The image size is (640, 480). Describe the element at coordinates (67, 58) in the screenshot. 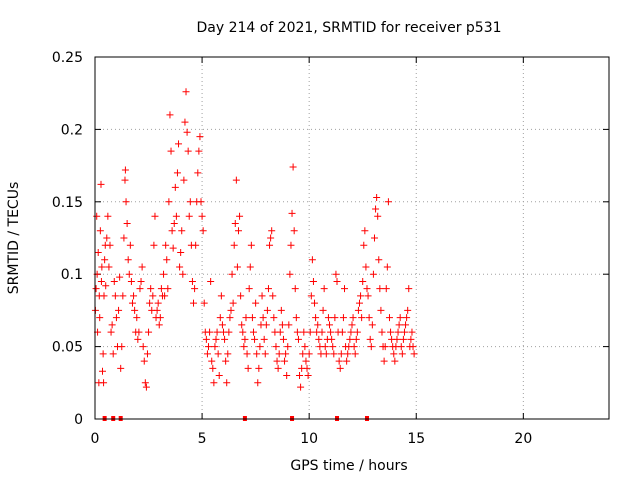

I see `y-tick-label: 0.25` at that location.